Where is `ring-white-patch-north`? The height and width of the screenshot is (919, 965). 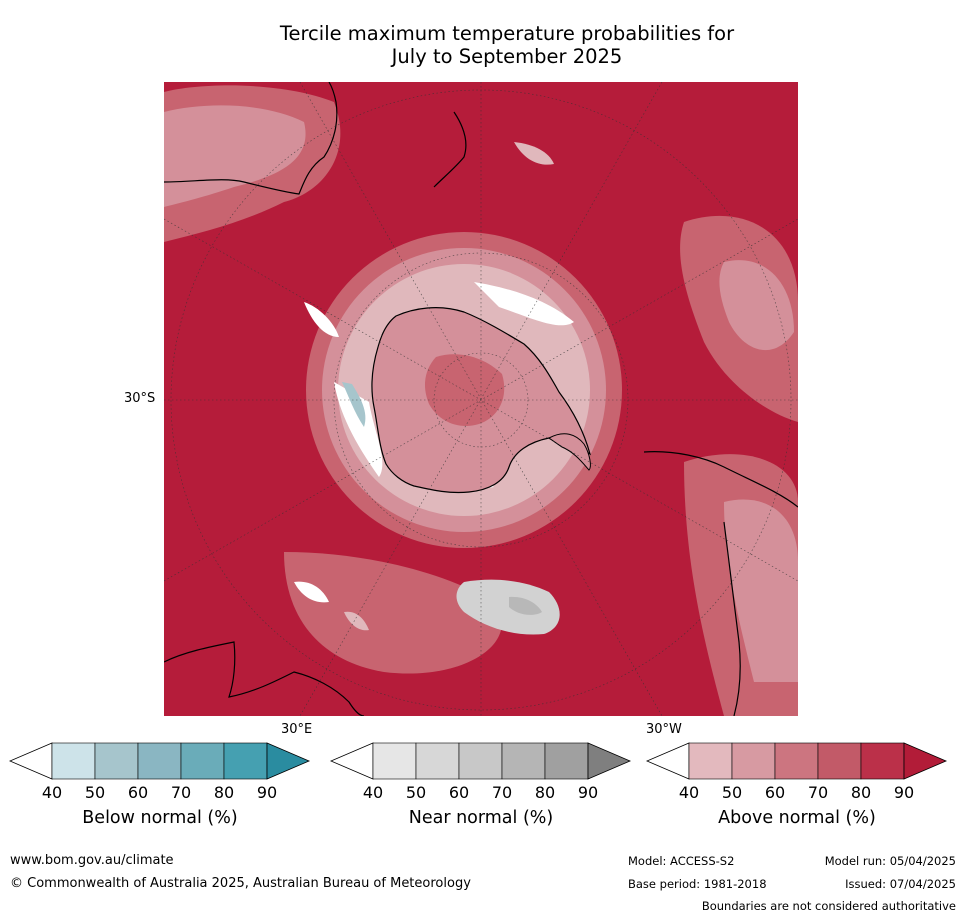
ring-white-patch-north is located at coordinates (524, 304).